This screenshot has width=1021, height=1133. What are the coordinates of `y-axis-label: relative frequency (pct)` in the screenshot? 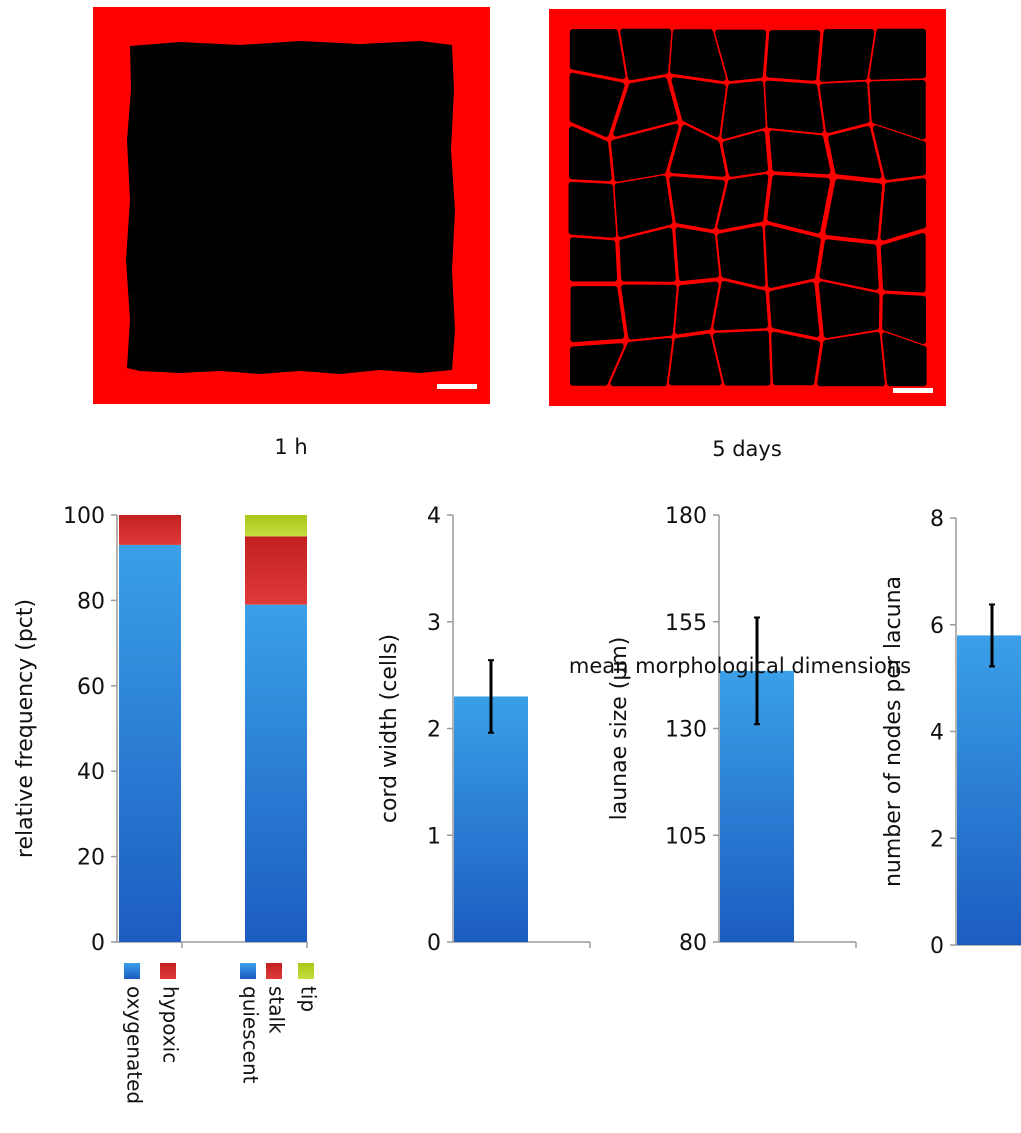 It's located at (25, 728).